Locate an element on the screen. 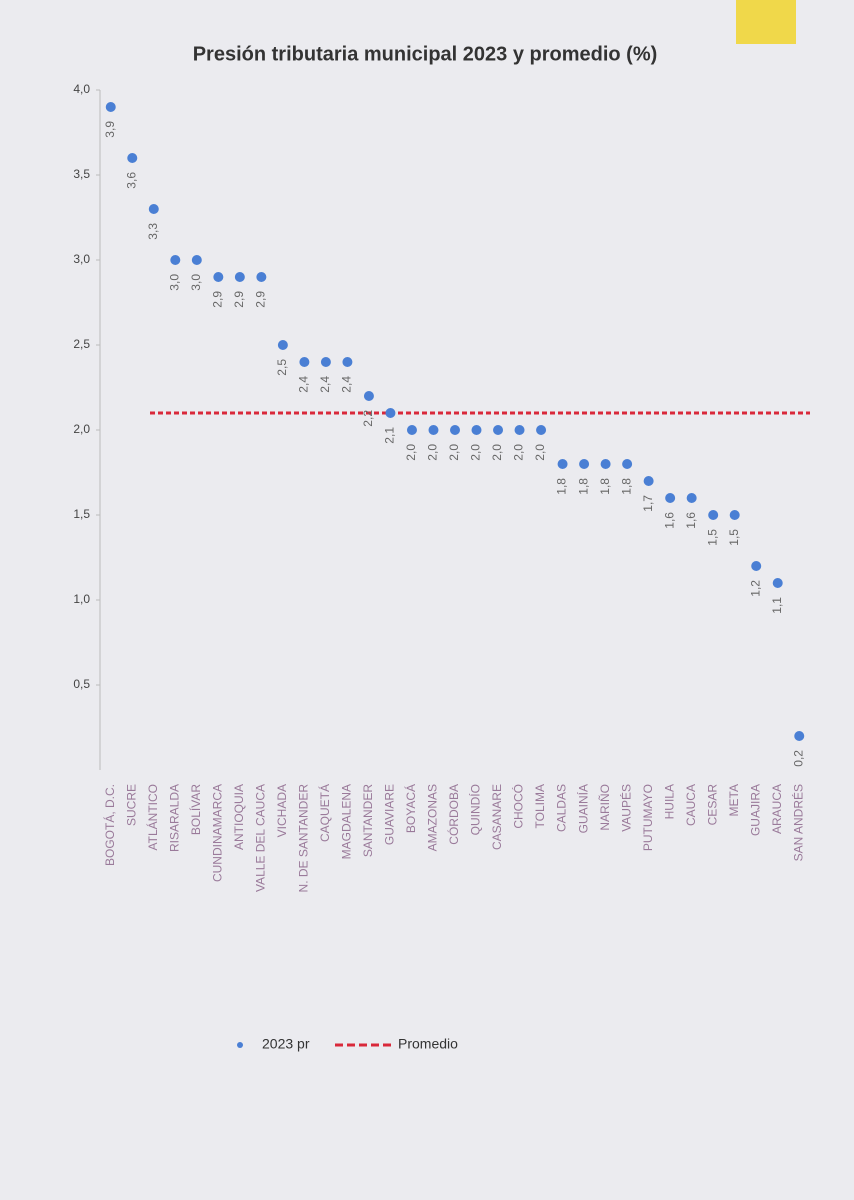  x-tick-label: SANTANDER is located at coordinates (368, 820).